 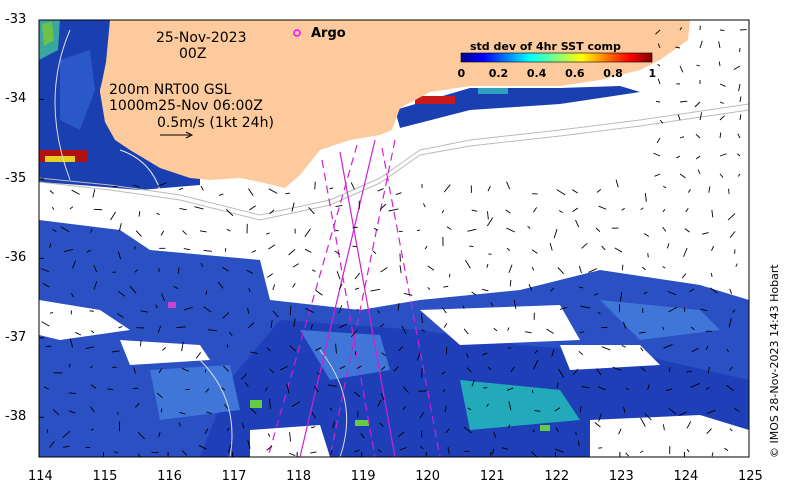 What do you see at coordinates (105, 476) in the screenshot?
I see `x-tick-label: 115` at bounding box center [105, 476].